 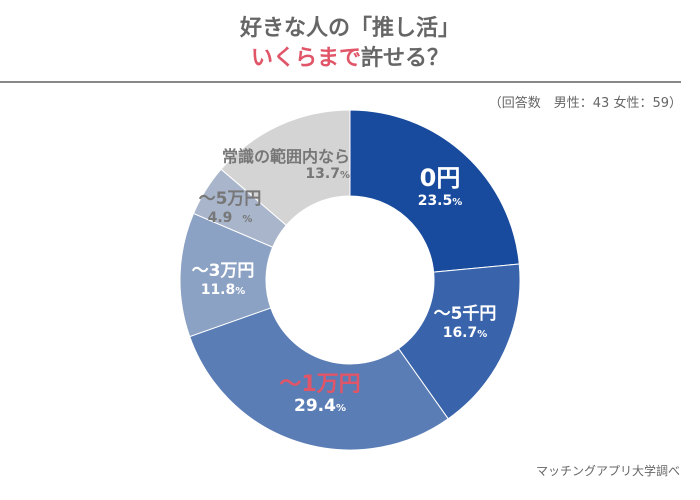 I want to click on slice-category: 〜1万円, so click(x=320, y=384).